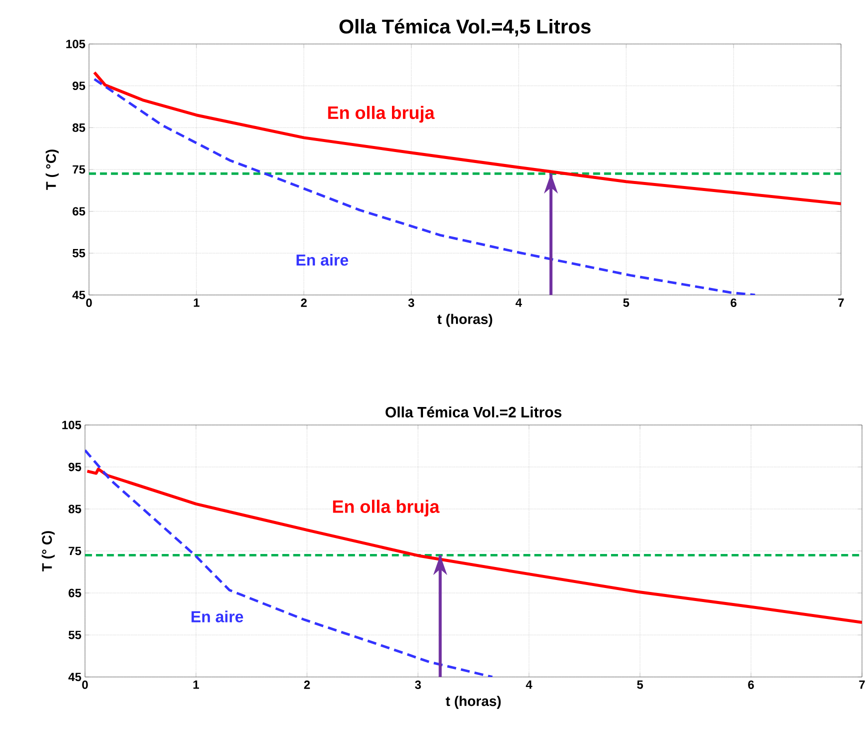 This screenshot has width=867, height=753. Describe the element at coordinates (474, 412) in the screenshot. I see `chart-title: Olla Témica Vol.=2 Litros` at that location.